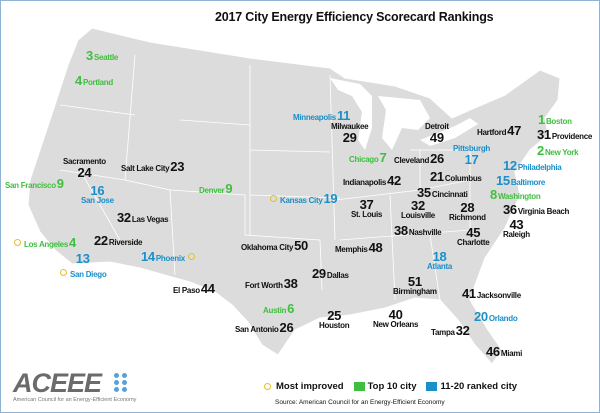  Describe the element at coordinates (503, 318) in the screenshot. I see `city-name: Orlando` at that location.